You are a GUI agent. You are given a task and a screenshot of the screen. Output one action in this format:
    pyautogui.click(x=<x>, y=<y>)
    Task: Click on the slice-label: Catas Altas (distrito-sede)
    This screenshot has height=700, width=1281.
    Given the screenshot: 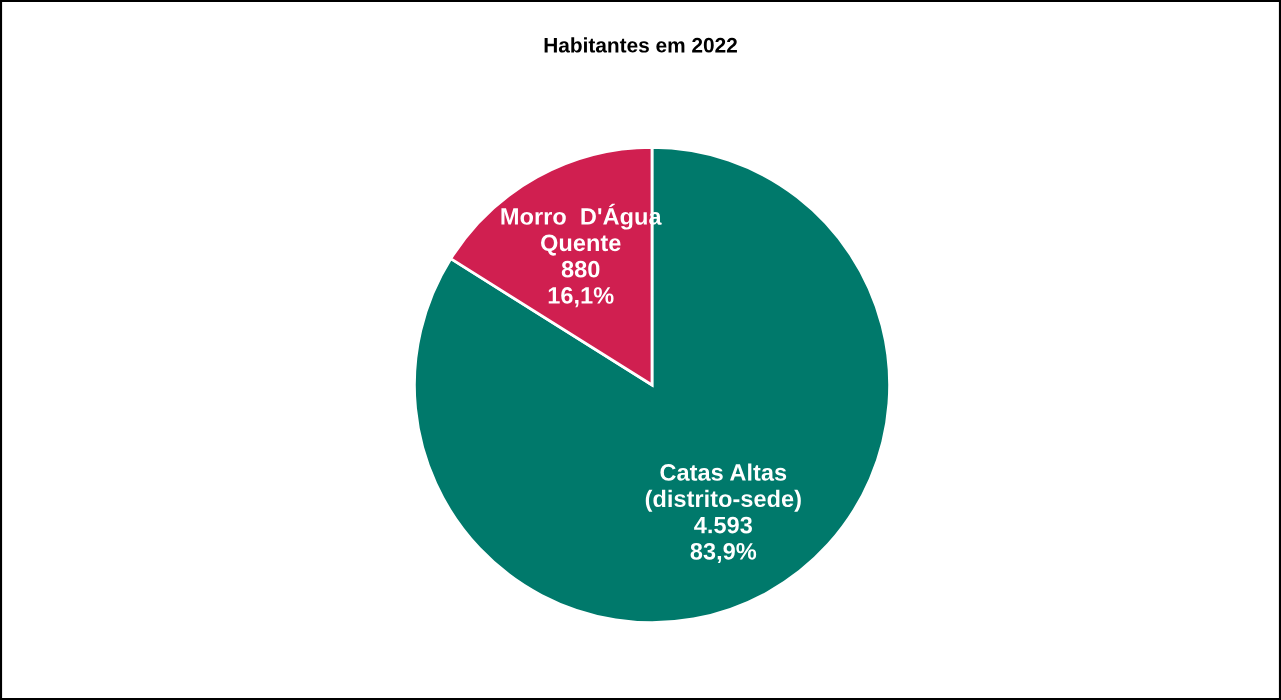 What is the action you would take?
    pyautogui.click(x=723, y=487)
    